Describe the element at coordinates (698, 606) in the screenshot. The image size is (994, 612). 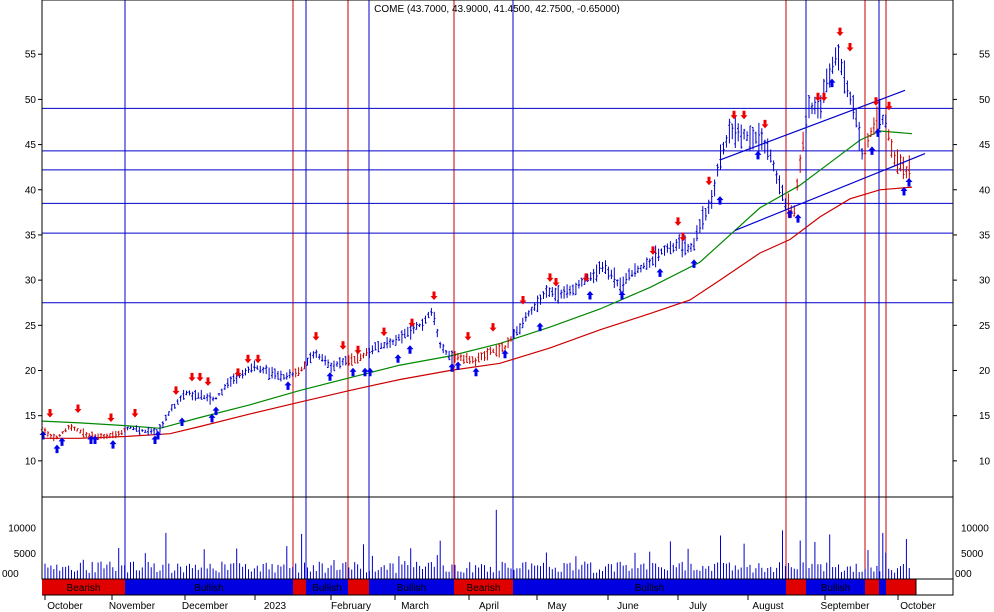
I see `x-tick-label: July` at that location.